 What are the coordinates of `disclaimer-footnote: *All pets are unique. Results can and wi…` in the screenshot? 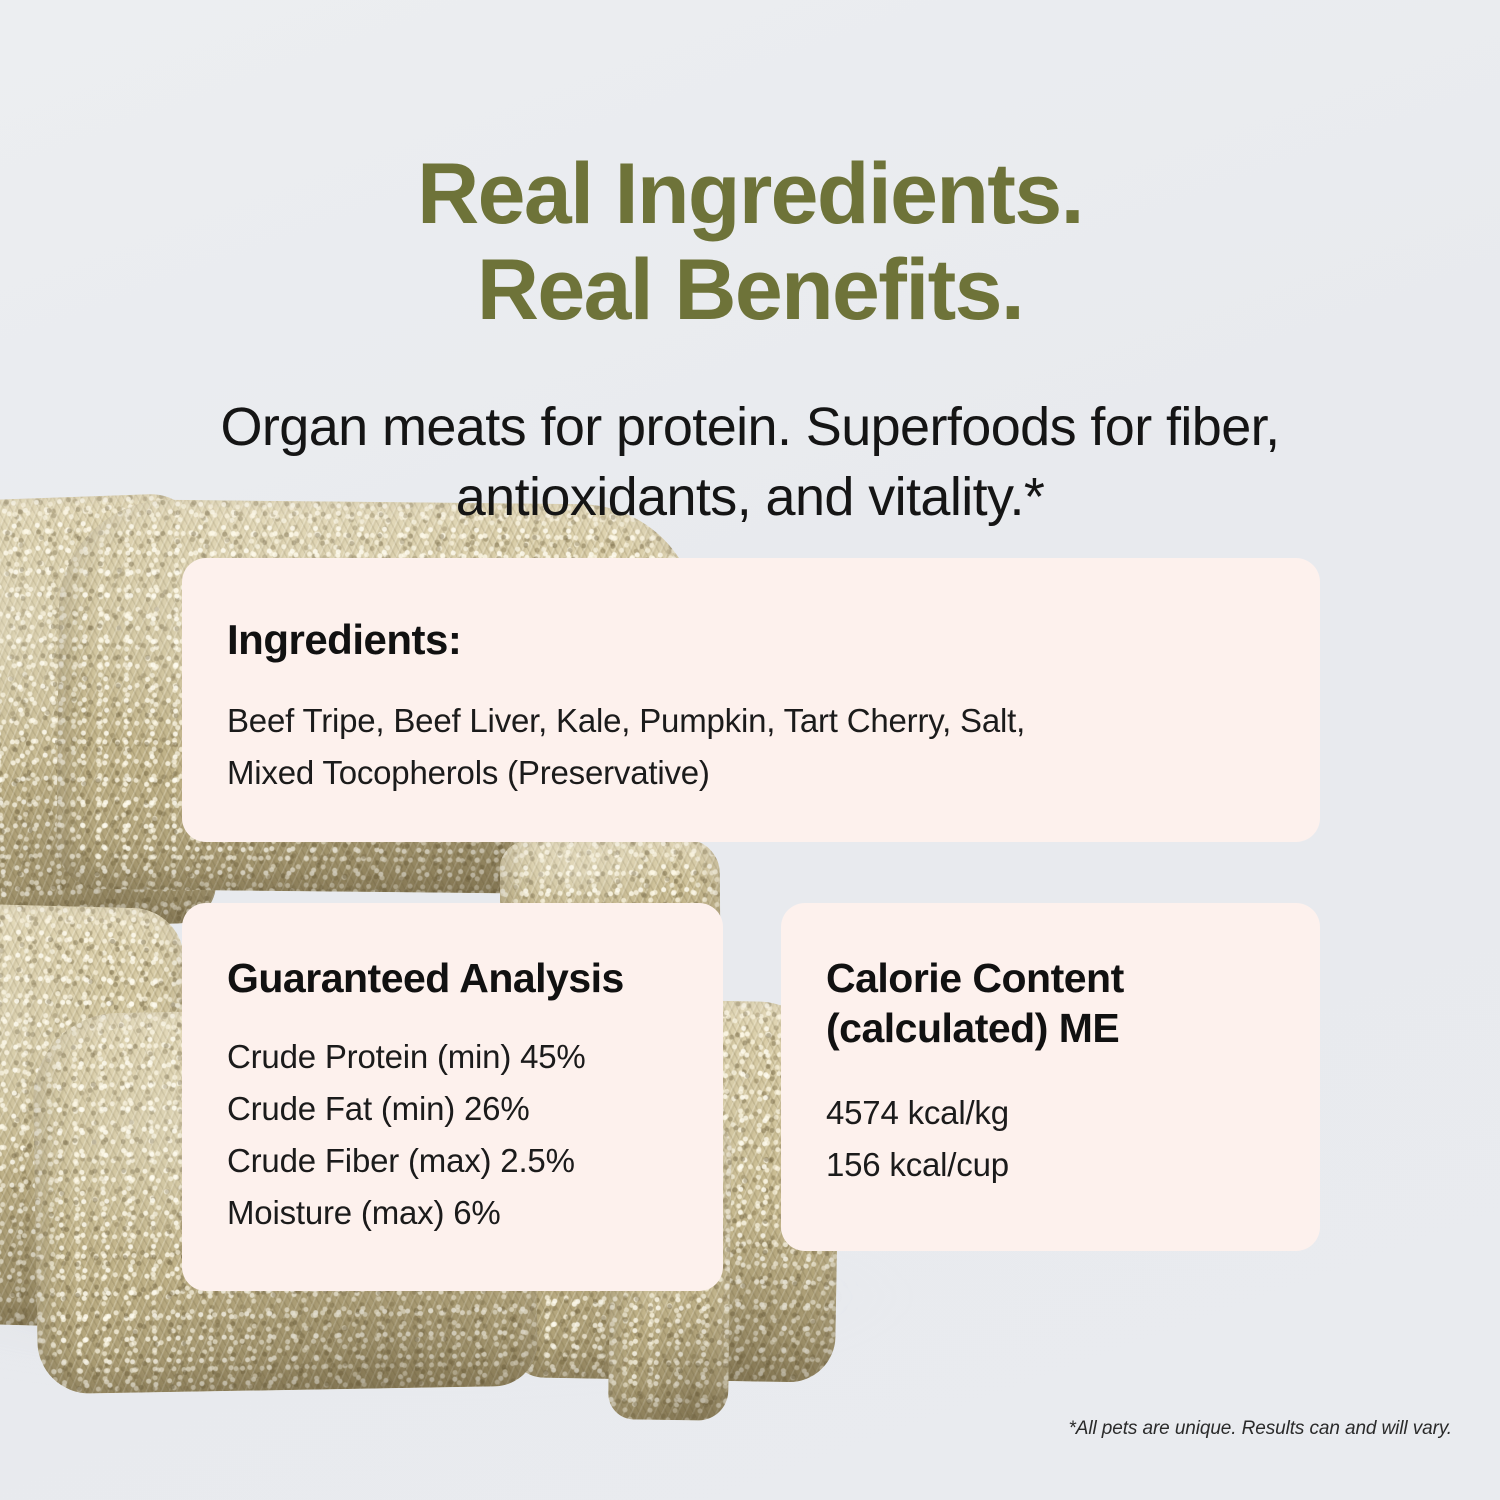 It's located at (1260, 1428).